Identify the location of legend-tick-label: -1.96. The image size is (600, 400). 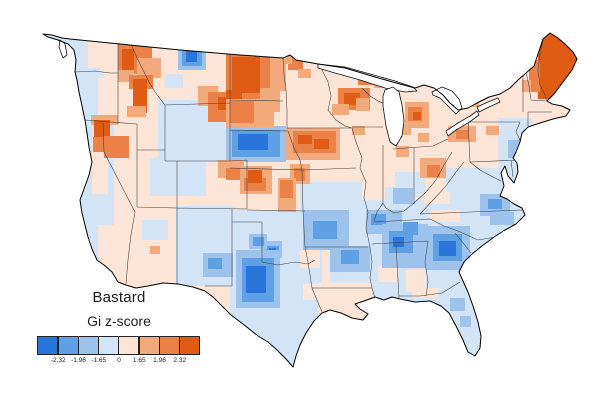
(78, 360).